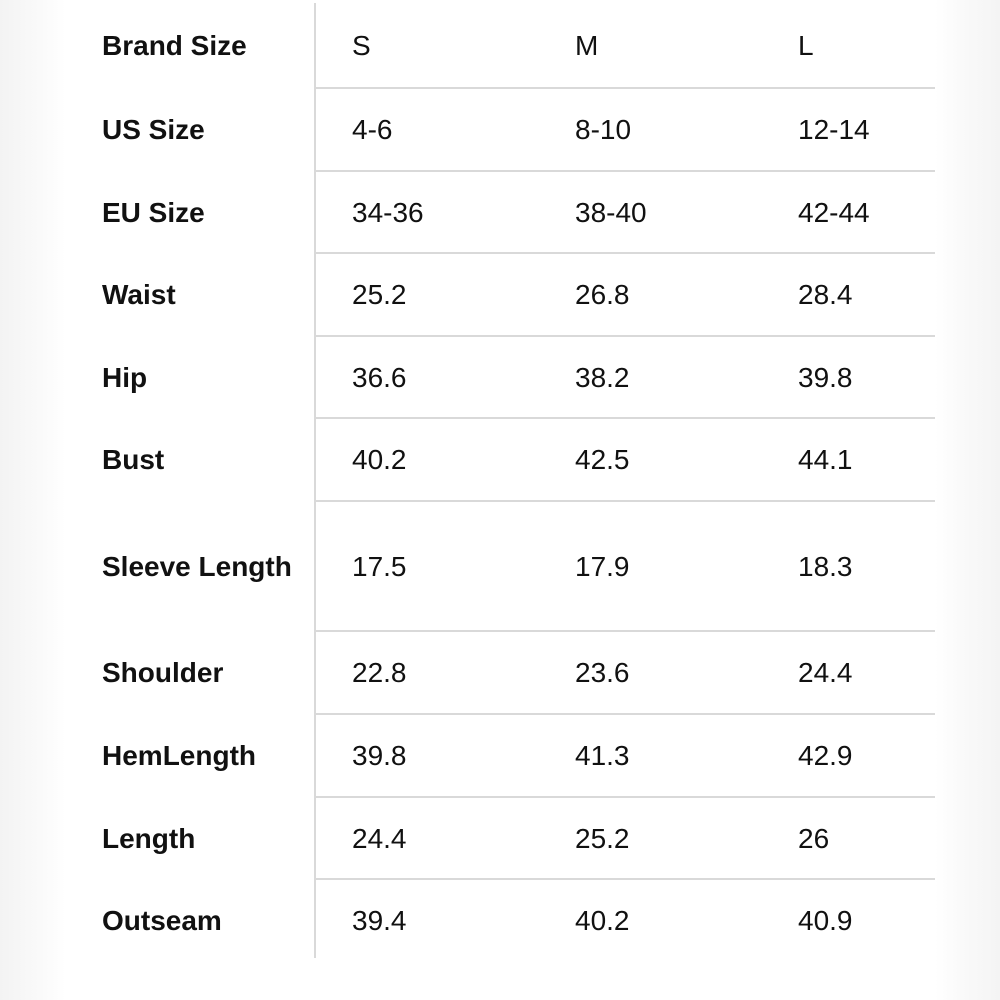 The height and width of the screenshot is (1000, 1000). Describe the element at coordinates (197, 566) in the screenshot. I see `row-label: Sleeve Length` at that location.